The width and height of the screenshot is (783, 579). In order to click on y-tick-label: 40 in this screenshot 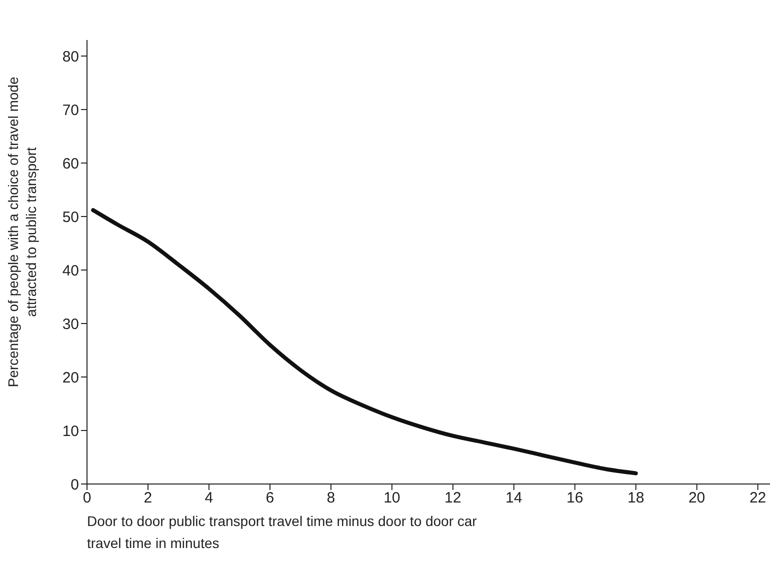, I will do `click(70, 271)`.